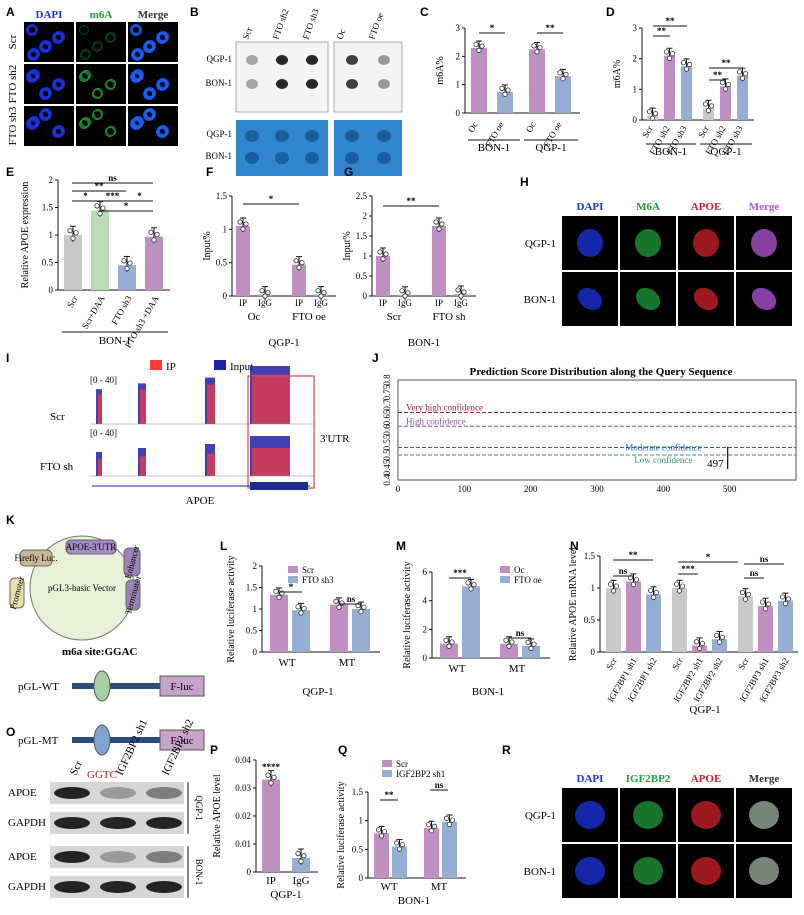 The width and height of the screenshot is (804, 915). Describe the element at coordinates (222, 196) in the screenshot. I see `panel-f-y-tick-label: 1.5` at that location.